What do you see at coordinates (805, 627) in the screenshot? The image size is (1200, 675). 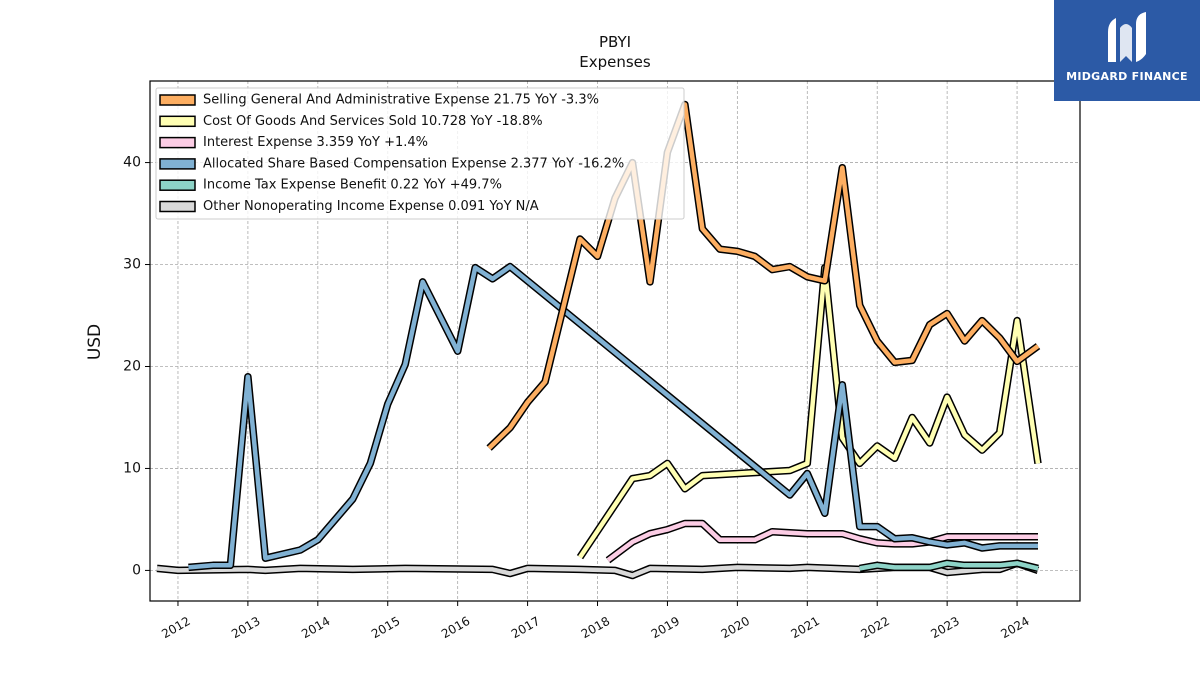 I see `x-tick-label: 2021` at bounding box center [805, 627].